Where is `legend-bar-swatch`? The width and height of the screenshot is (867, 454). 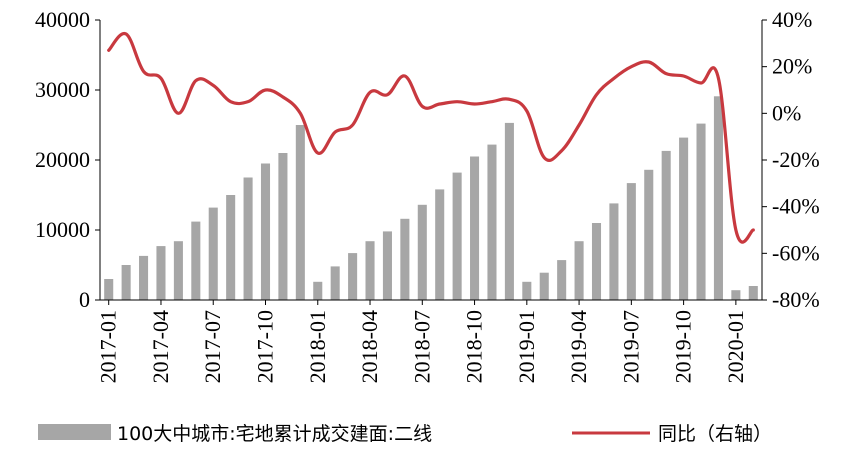
legend-bar-swatch is located at coordinates (74, 432).